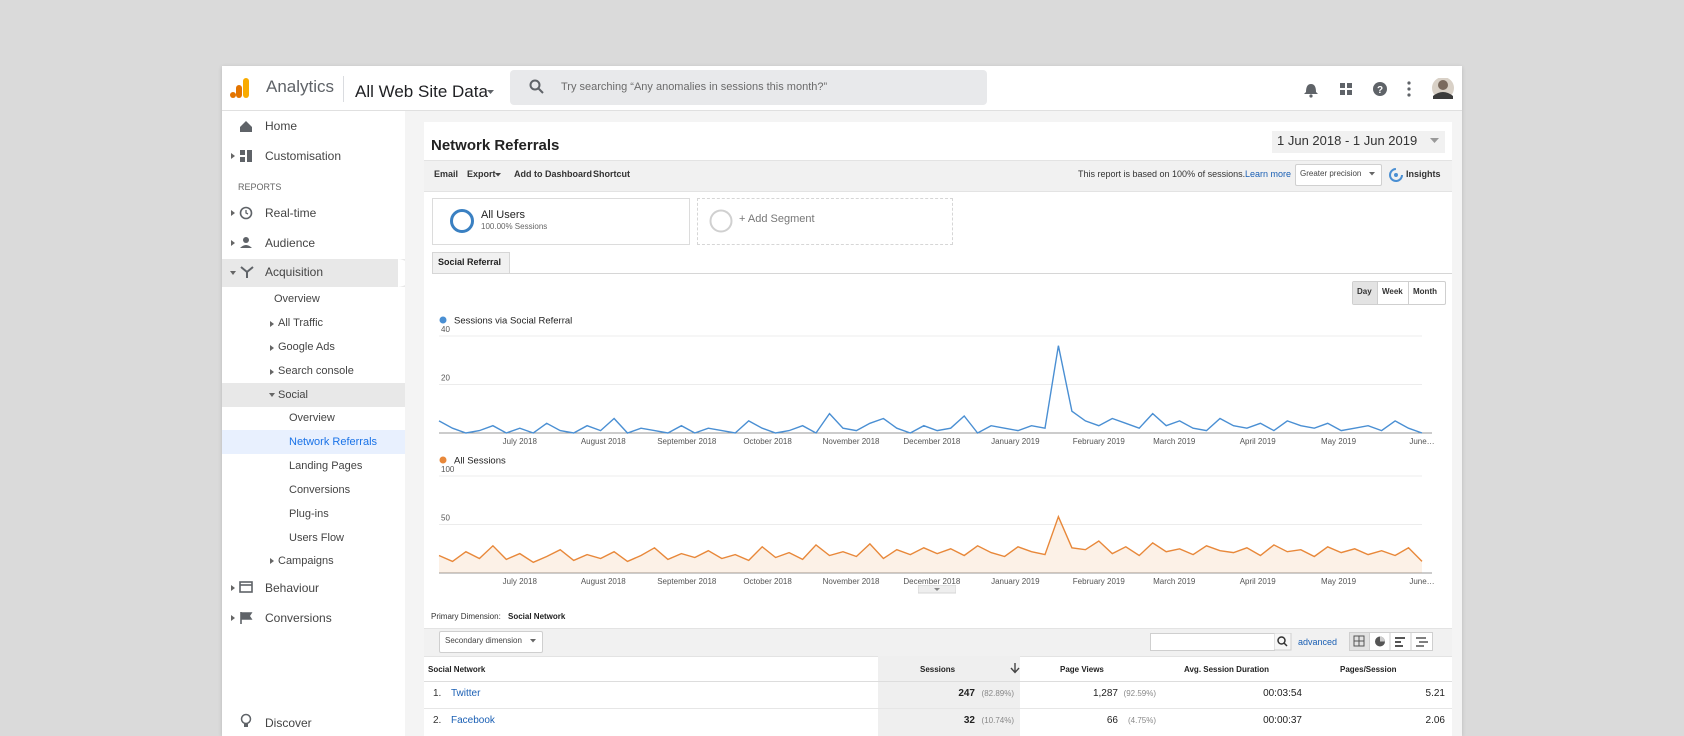 The width and height of the screenshot is (1684, 736). What do you see at coordinates (1391, 642) in the screenshot?
I see `view-toggles` at bounding box center [1391, 642].